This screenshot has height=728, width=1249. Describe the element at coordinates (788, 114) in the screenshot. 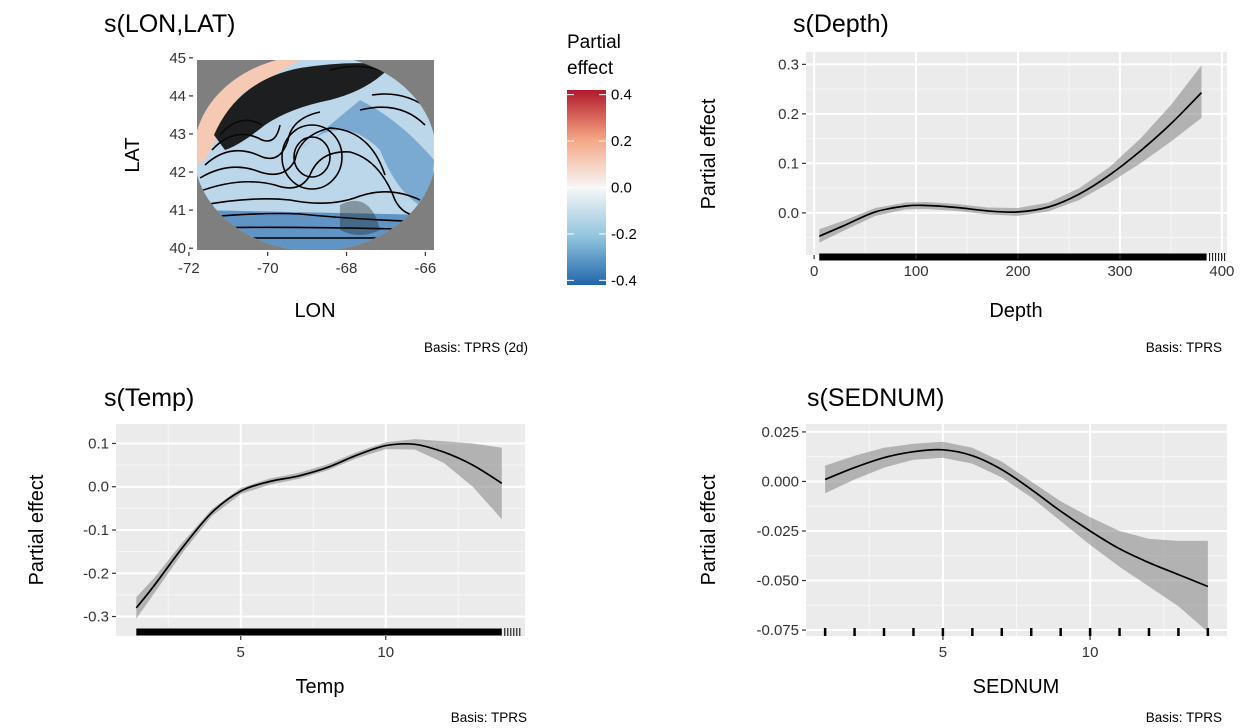

I see `y-tick-label: 0.2` at that location.